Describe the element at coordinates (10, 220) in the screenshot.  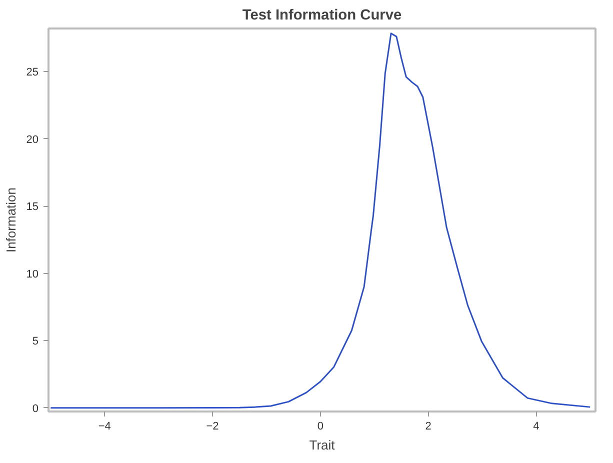
I see `y-axis-title: Information` at that location.